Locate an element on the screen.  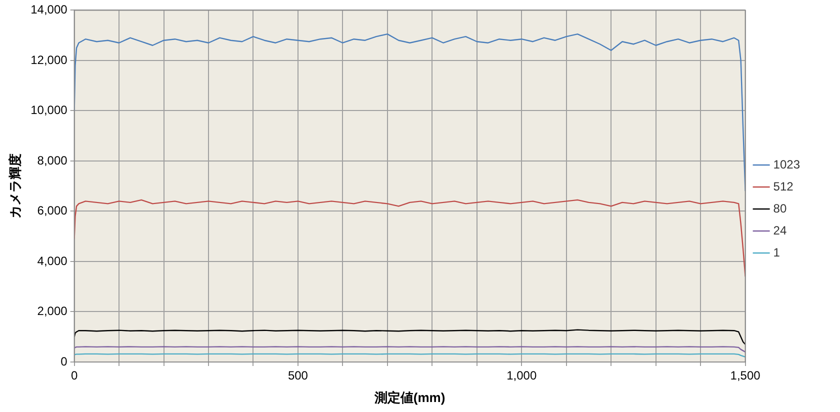
y-tick-label: 8,000 is located at coordinates (52, 160).